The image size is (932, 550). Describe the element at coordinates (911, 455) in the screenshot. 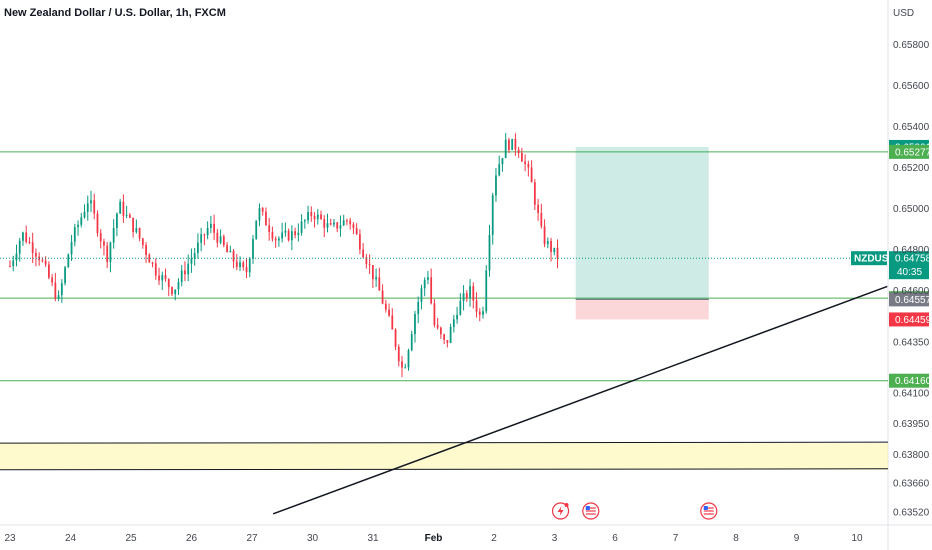

I see `y-tick-label: 0.63800` at that location.